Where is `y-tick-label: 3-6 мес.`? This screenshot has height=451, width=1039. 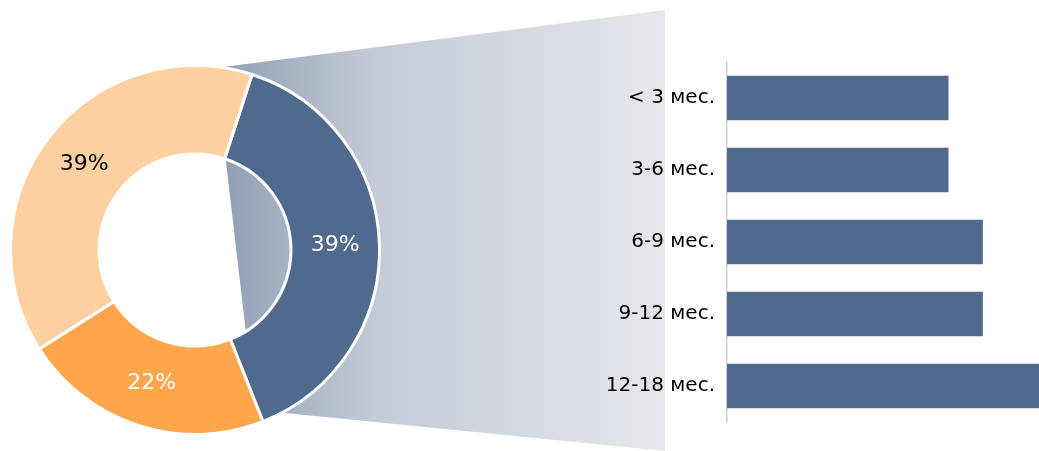
y-tick-label: 3-6 мес. is located at coordinates (673, 168).